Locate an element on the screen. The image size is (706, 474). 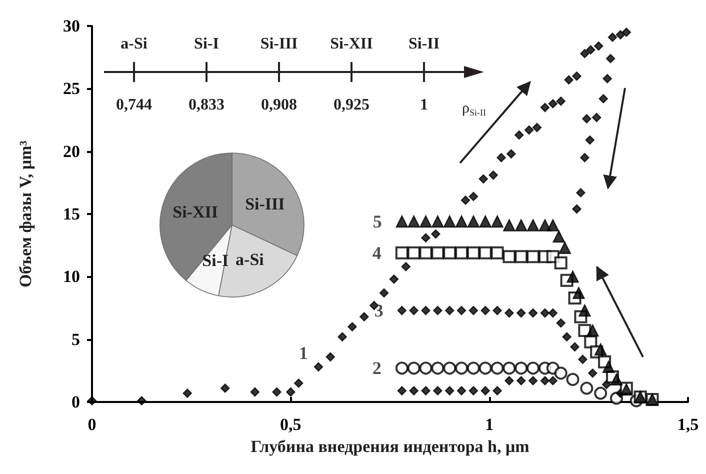
y-tick-label: 5 is located at coordinates (76, 339).